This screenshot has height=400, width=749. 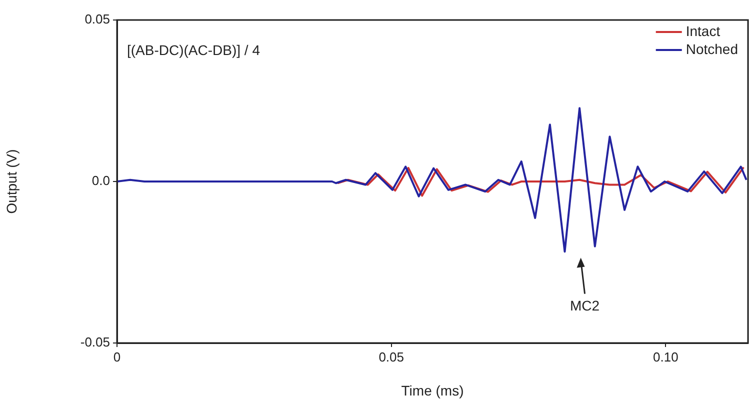 I want to click on legend-label: Intact, so click(x=703, y=30).